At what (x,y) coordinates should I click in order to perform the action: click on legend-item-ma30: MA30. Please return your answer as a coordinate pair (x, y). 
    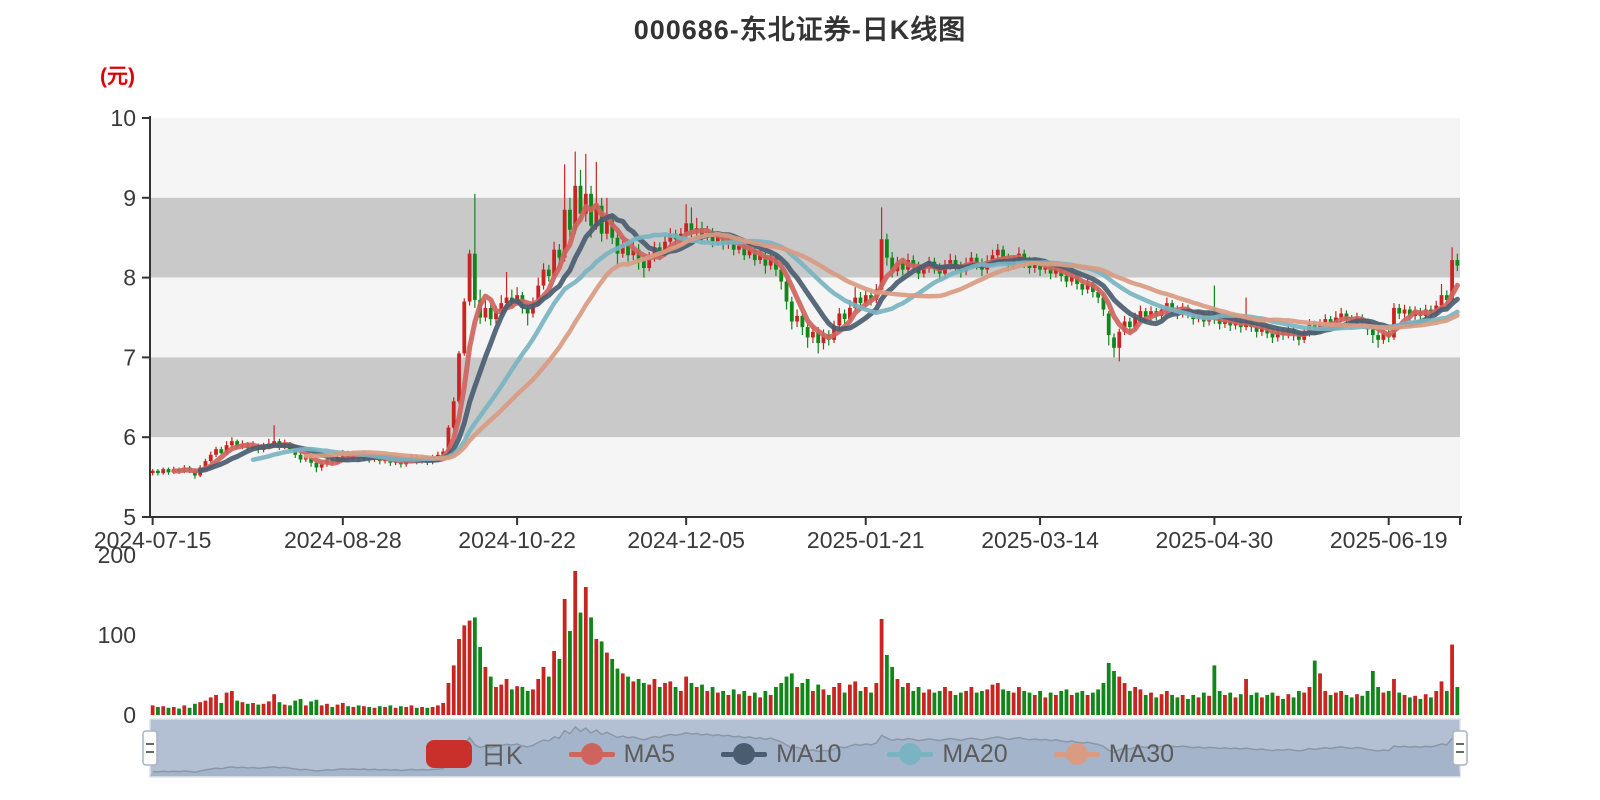
    Looking at the image, I should click on (1114, 754).